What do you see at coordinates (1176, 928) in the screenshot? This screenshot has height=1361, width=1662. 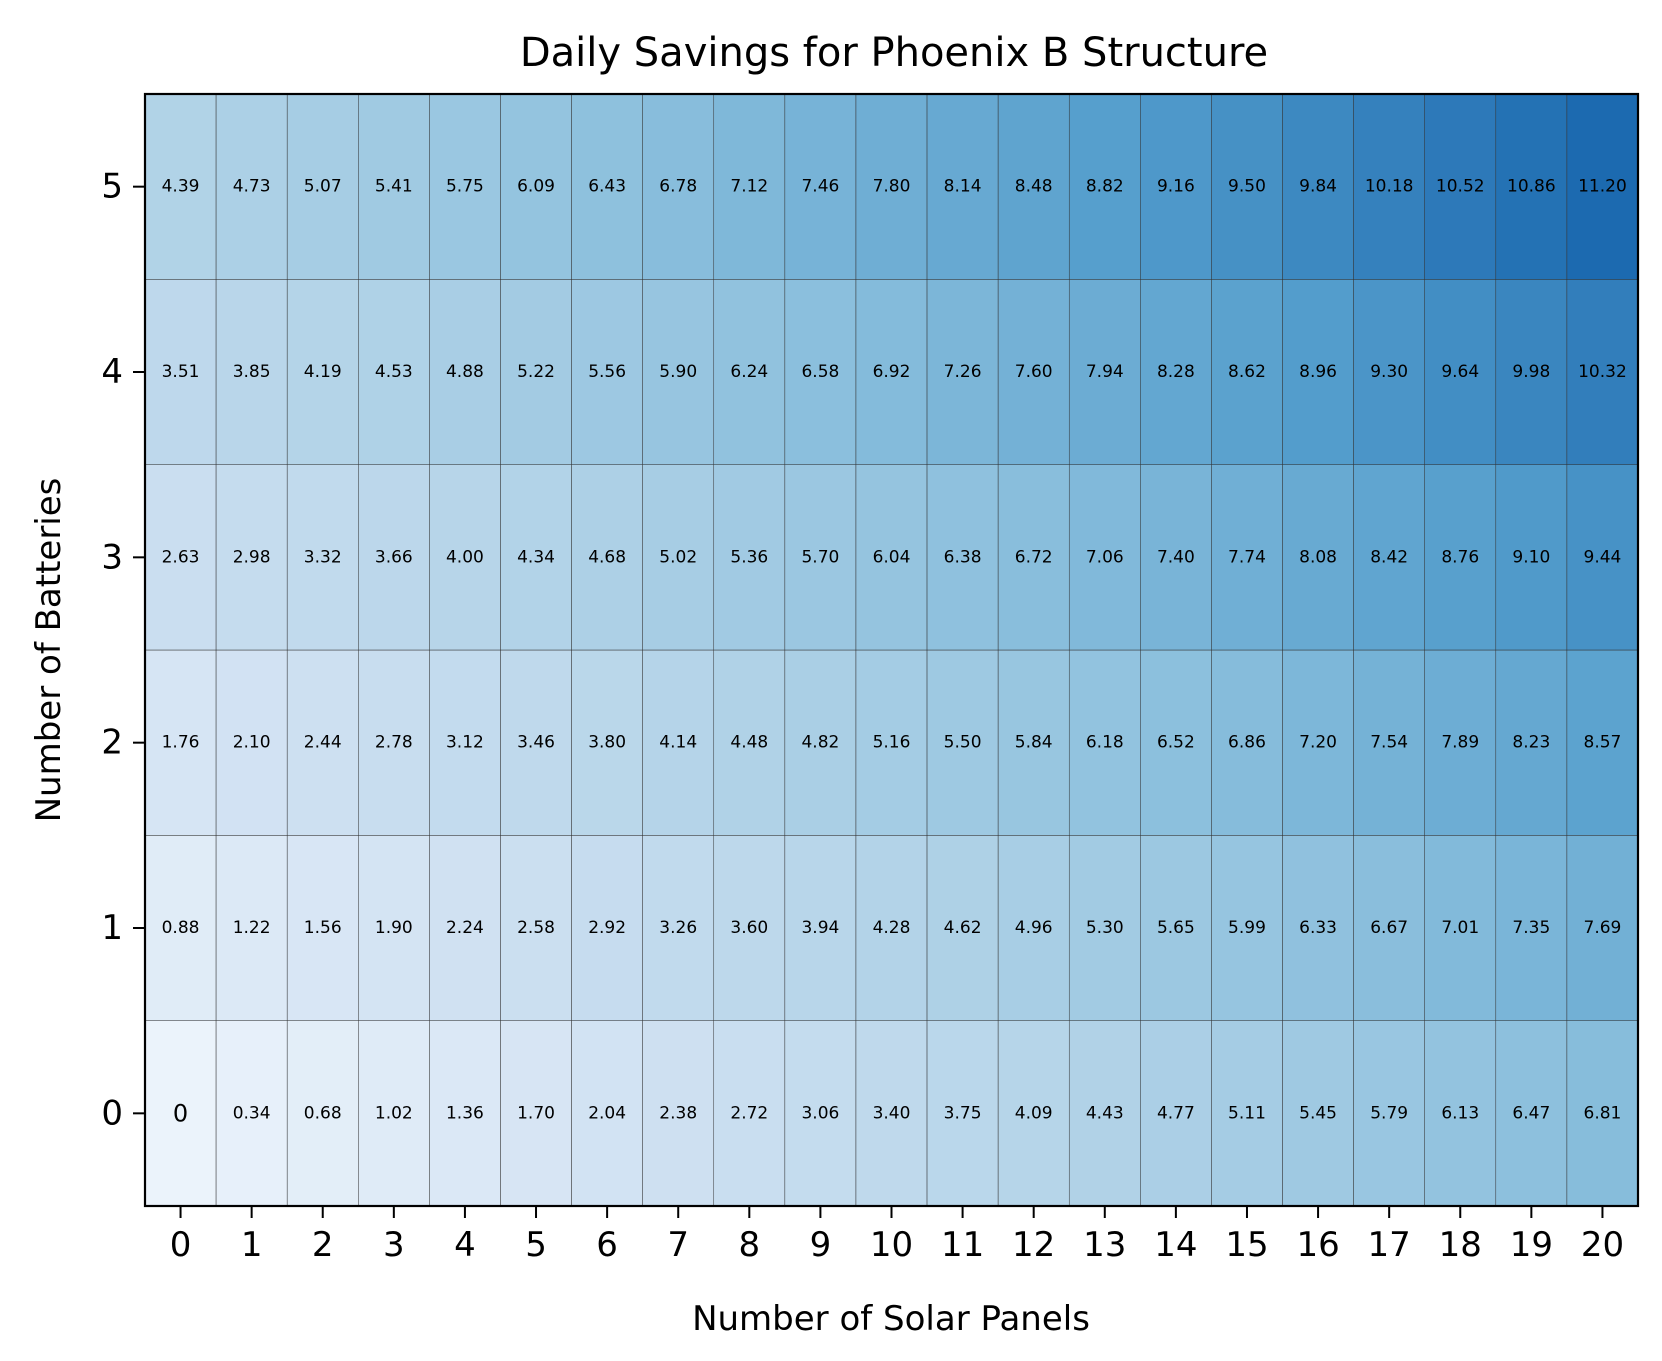 I see `heatmap-cell-r1-c14` at bounding box center [1176, 928].